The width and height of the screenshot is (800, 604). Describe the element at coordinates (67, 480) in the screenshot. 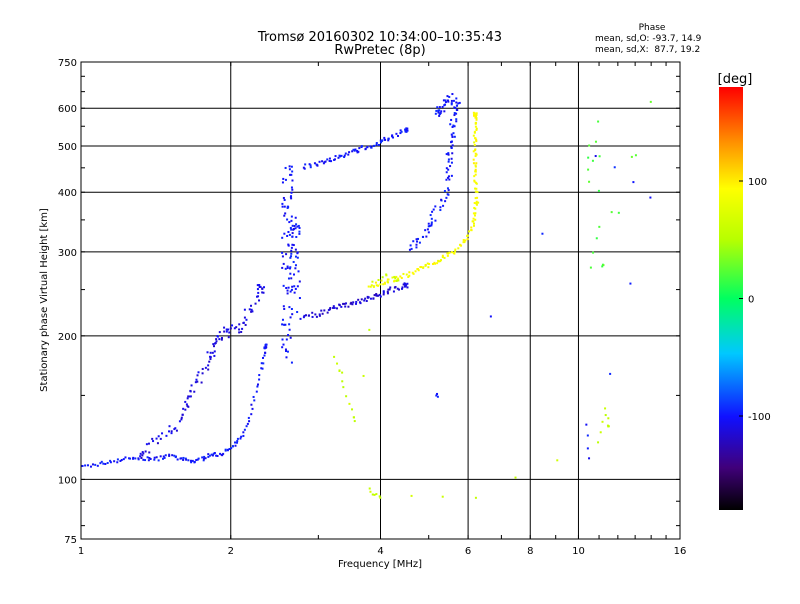

I see `y-tick-label: 100` at that location.